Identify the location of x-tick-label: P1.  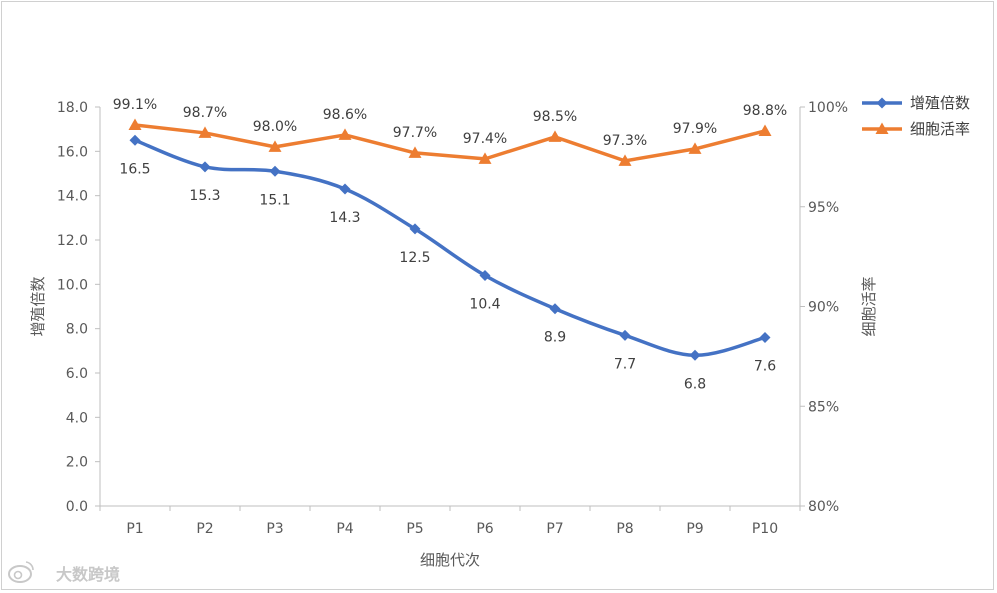
(134, 529).